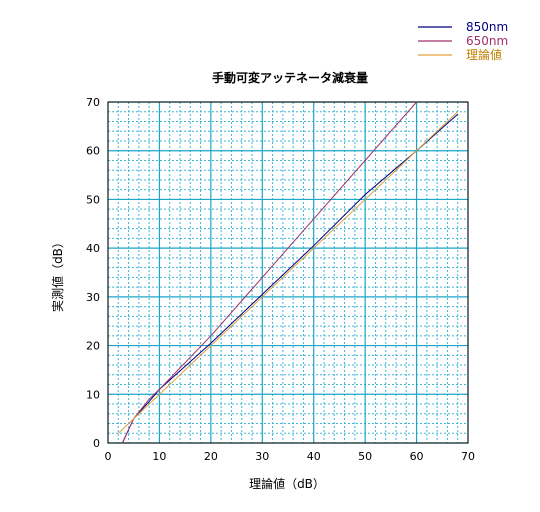 The width and height of the screenshot is (540, 512). What do you see at coordinates (93, 346) in the screenshot?
I see `y-tick-label: 20` at bounding box center [93, 346].